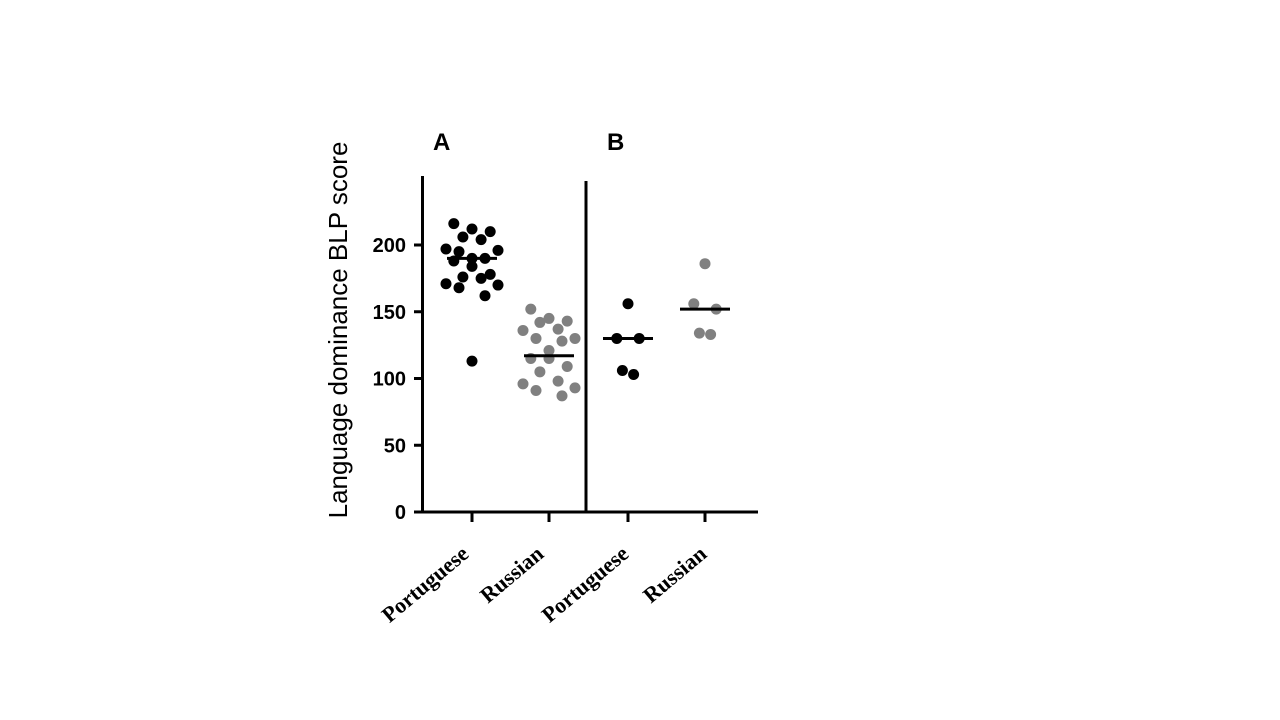 This screenshot has width=1280, height=720. Describe the element at coordinates (588, 517) in the screenshot. I see `x-ticks` at that location.